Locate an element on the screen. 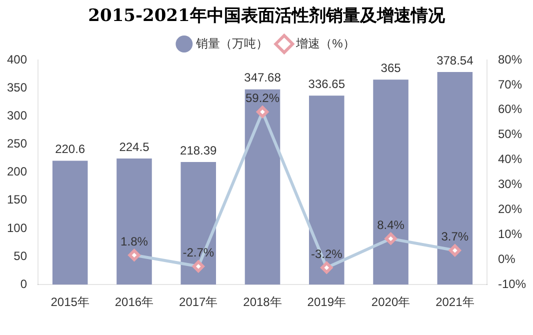 The image size is (533, 335). y2-tick-label: 70% is located at coordinates (510, 84).